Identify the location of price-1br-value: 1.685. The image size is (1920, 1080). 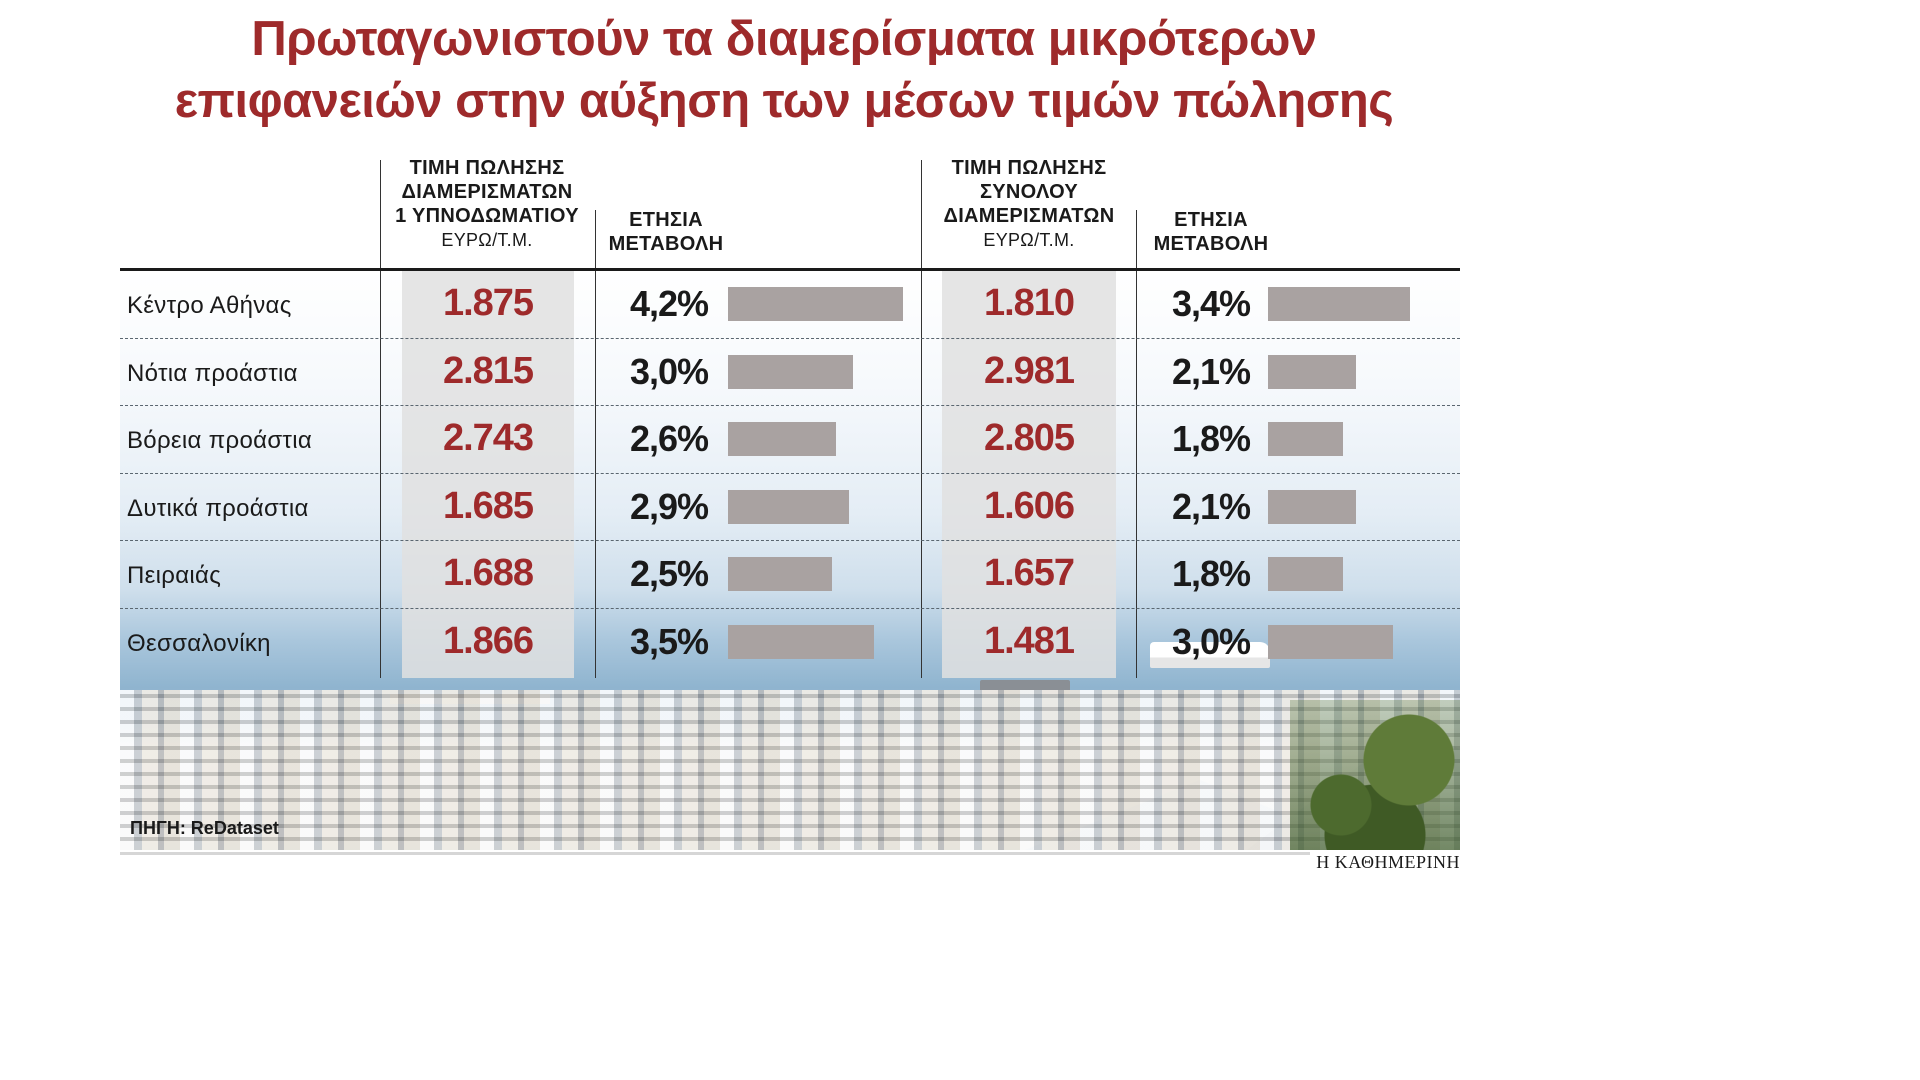
(488, 505).